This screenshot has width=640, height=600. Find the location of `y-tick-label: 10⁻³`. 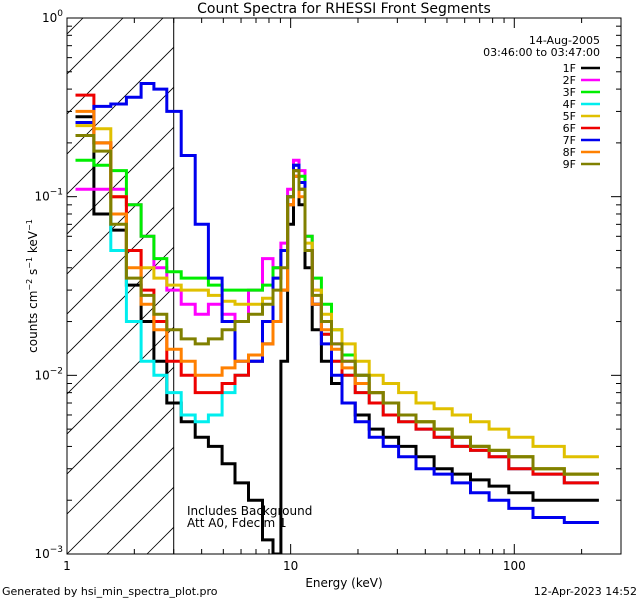

y-tick-label: 10⁻³ is located at coordinates (48, 553).